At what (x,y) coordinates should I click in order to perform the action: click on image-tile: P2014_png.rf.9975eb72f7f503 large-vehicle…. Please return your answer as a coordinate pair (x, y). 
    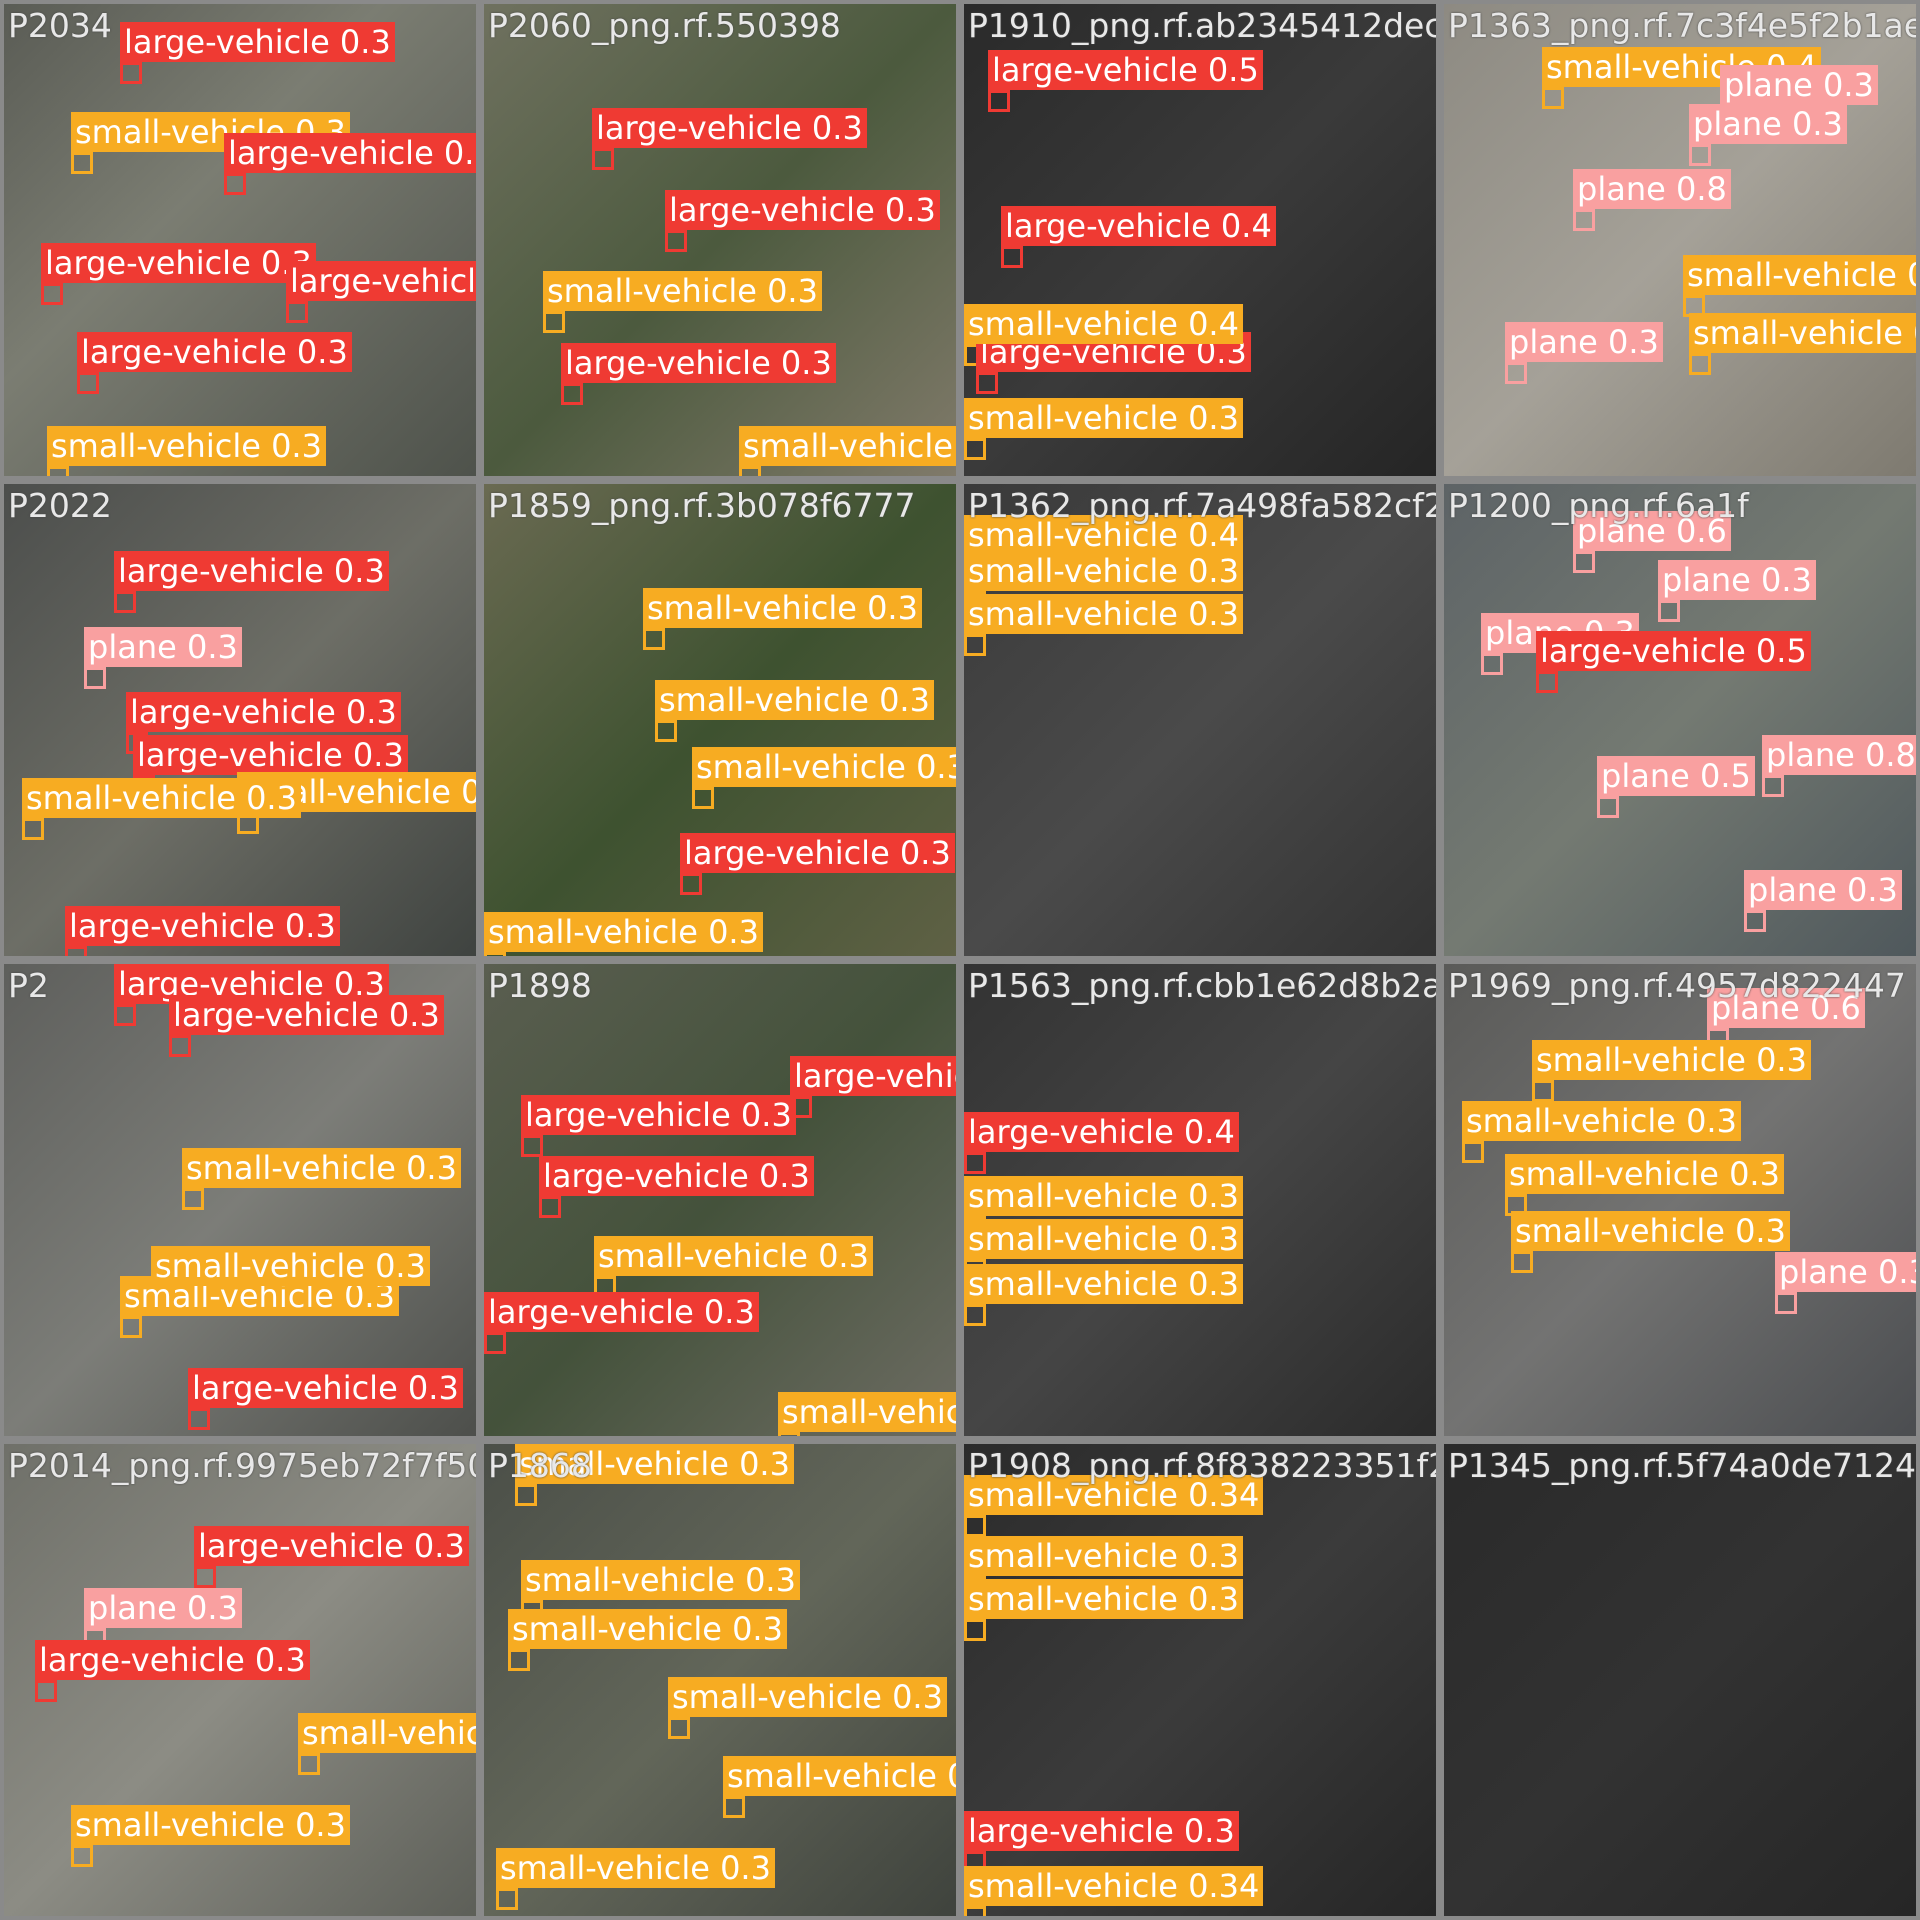
    Looking at the image, I should click on (240, 1680).